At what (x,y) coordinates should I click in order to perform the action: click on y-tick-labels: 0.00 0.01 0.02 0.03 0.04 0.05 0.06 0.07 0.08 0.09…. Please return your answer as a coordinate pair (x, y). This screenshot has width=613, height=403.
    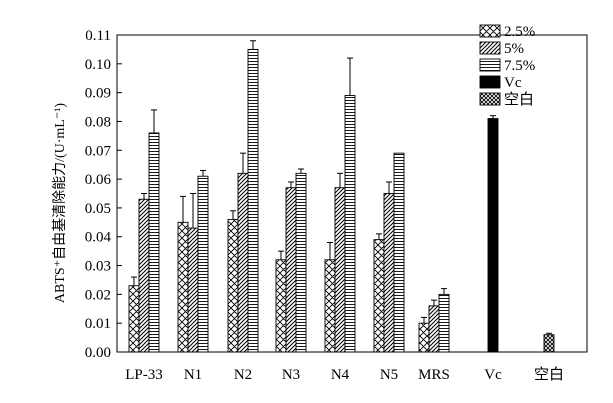
    Looking at the image, I should click on (98, 194).